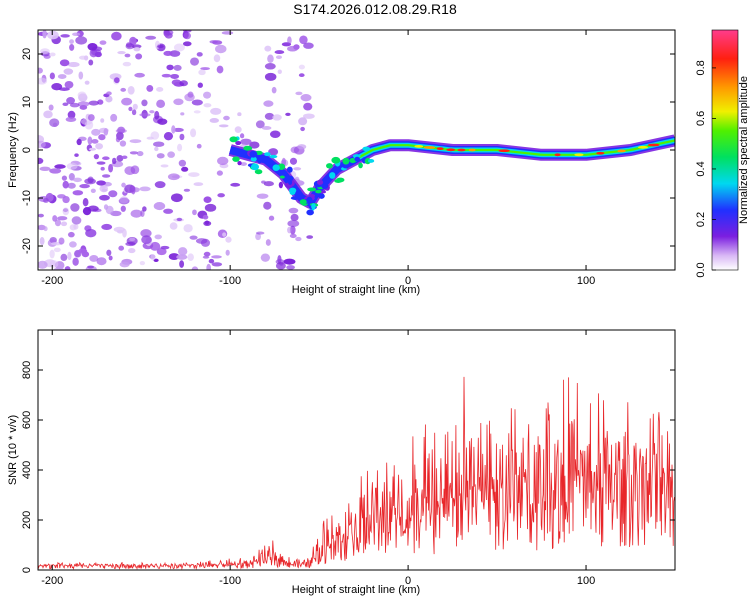 The image size is (750, 600). Describe the element at coordinates (176, 150) in the screenshot. I see `spectrogram-noise` at that location.